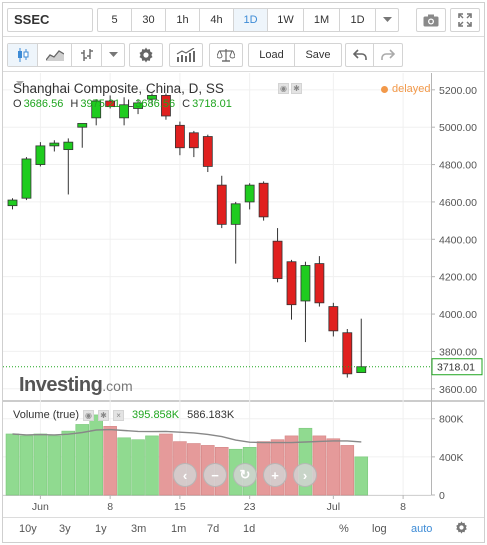  I want to click on reset-button: ↻, so click(245, 475).